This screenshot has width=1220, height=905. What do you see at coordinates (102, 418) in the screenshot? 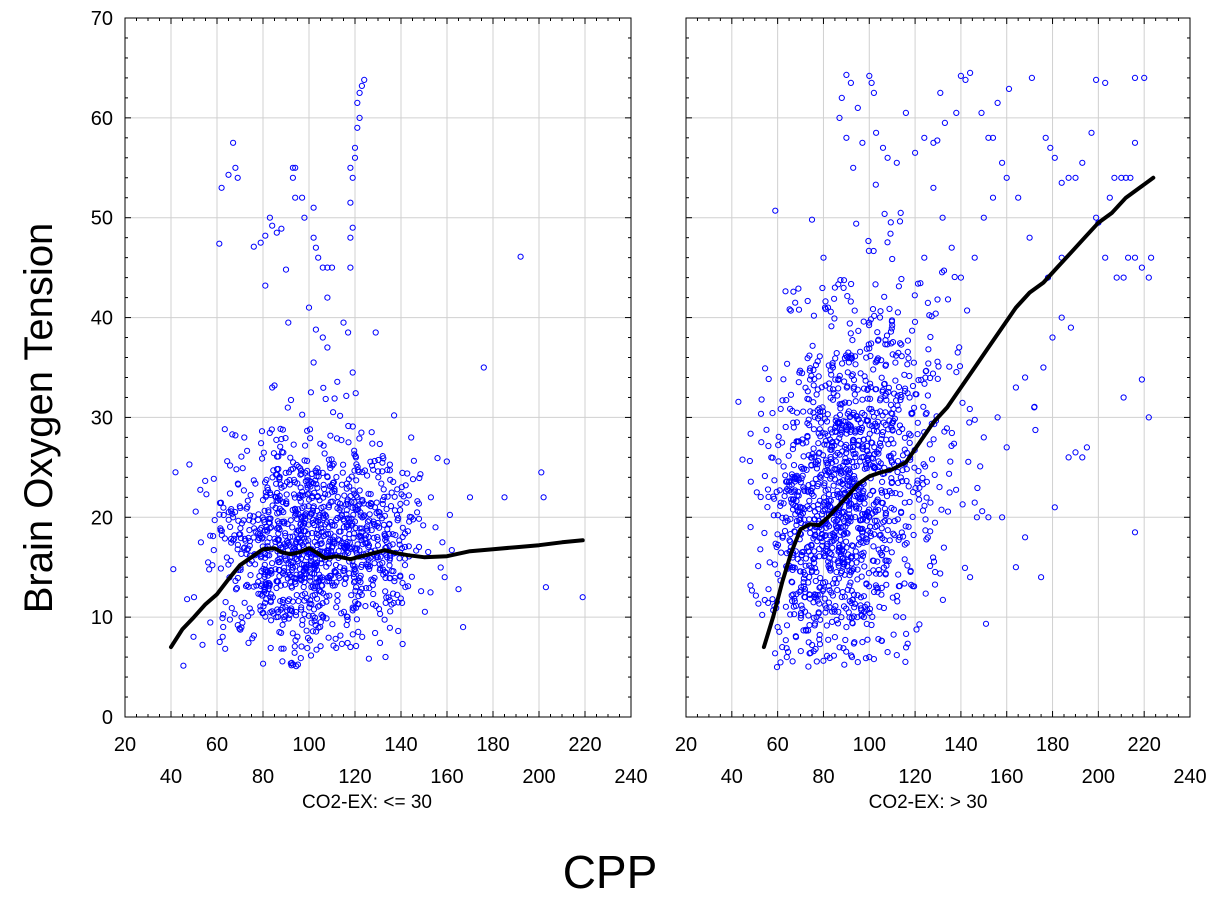
I see `y-tick-label: 30` at bounding box center [102, 418].